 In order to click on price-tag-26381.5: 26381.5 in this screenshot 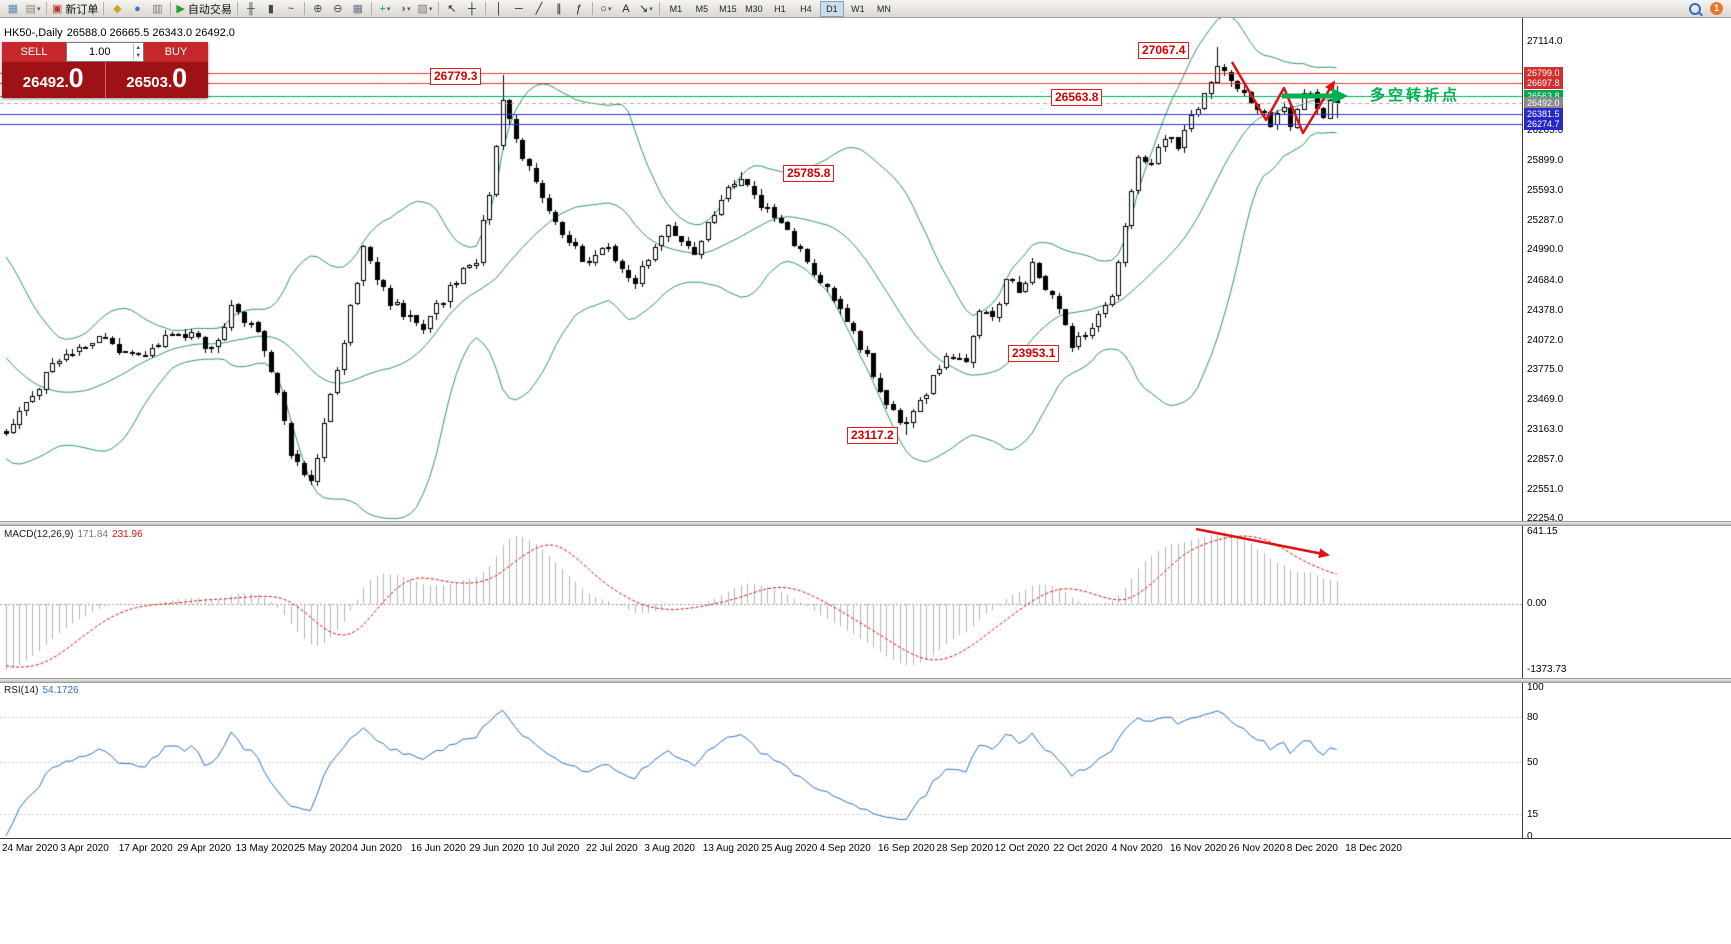, I will do `click(1543, 113)`.